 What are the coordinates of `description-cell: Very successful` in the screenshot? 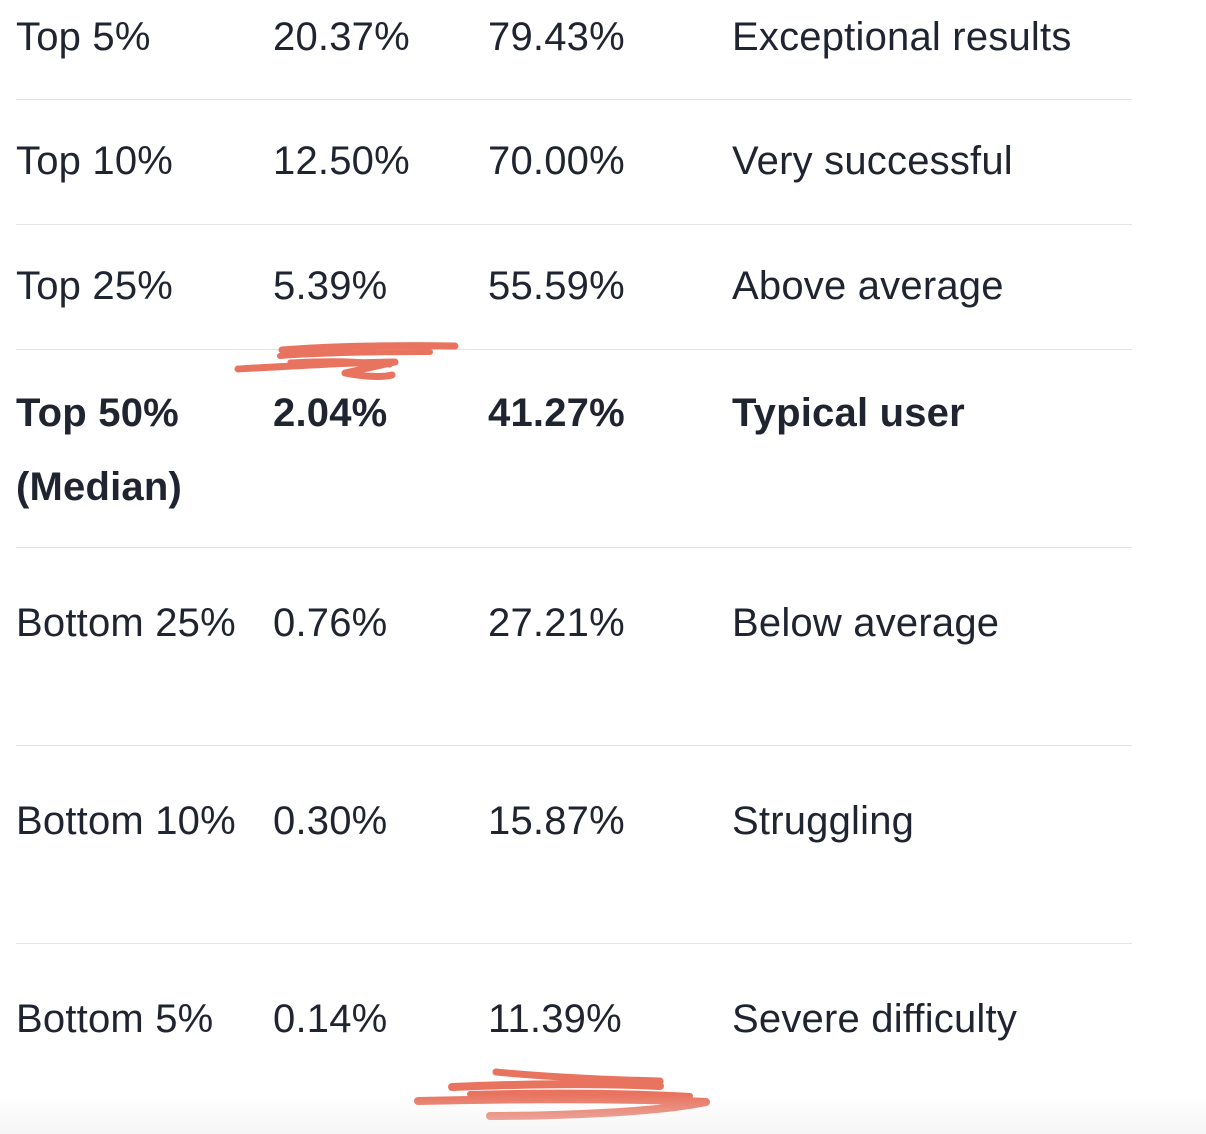 It's located at (872, 161).